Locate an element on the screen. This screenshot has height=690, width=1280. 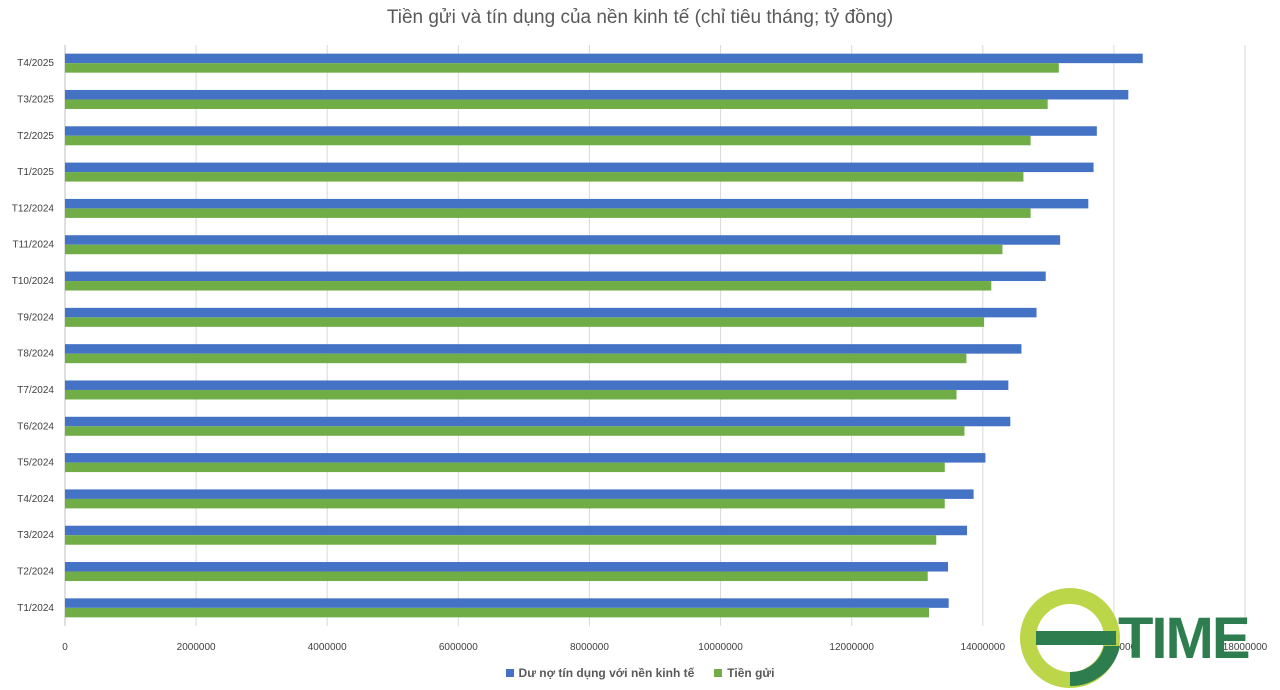
y-tick-label: T2/2024 is located at coordinates (35, 572).